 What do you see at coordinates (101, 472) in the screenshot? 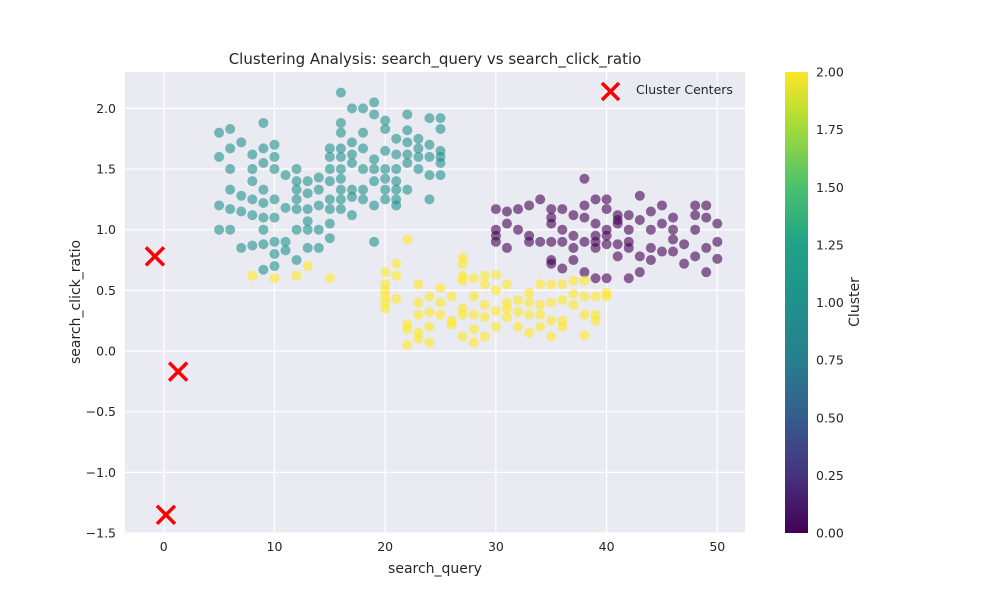
I see `y-tick-label: −1.0` at bounding box center [101, 472].